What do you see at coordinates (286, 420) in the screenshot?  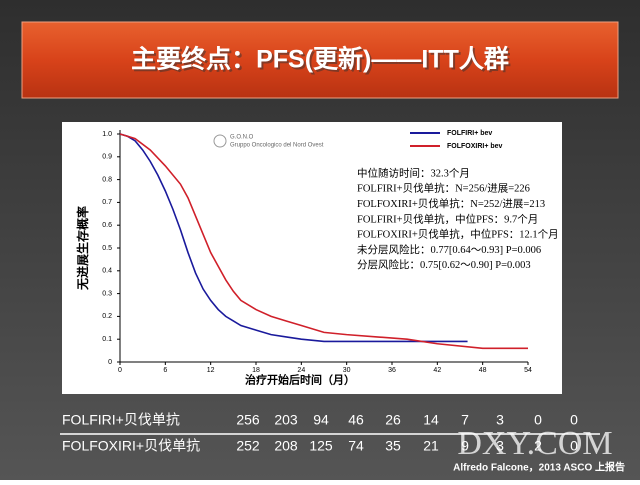 I see `risk-count: 203` at bounding box center [286, 420].